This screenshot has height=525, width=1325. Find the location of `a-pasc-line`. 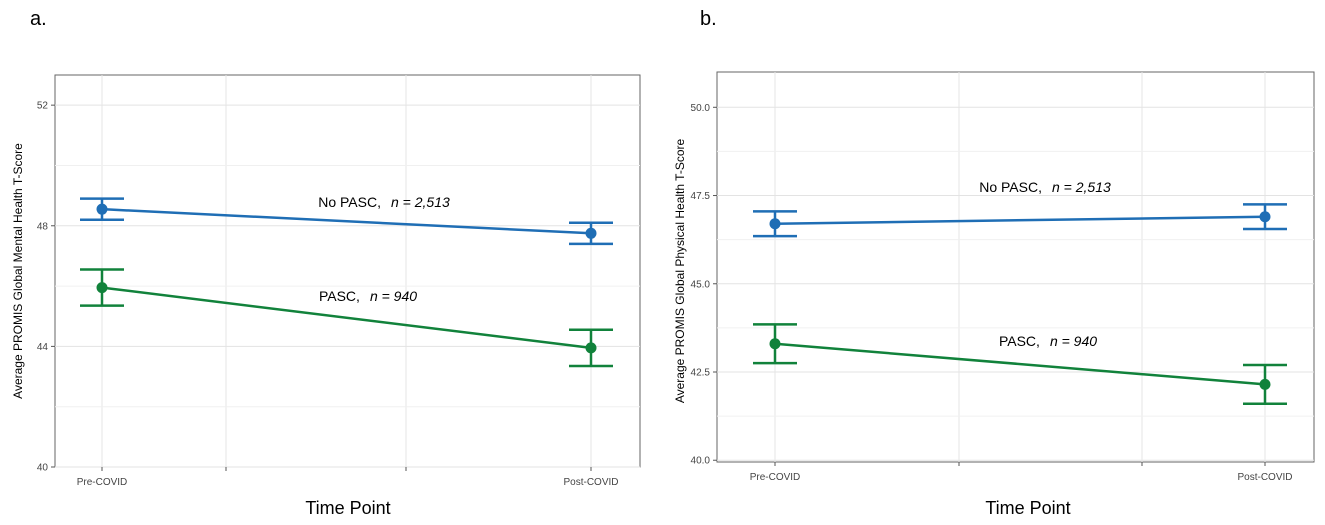

a-pasc-line is located at coordinates (346, 318).